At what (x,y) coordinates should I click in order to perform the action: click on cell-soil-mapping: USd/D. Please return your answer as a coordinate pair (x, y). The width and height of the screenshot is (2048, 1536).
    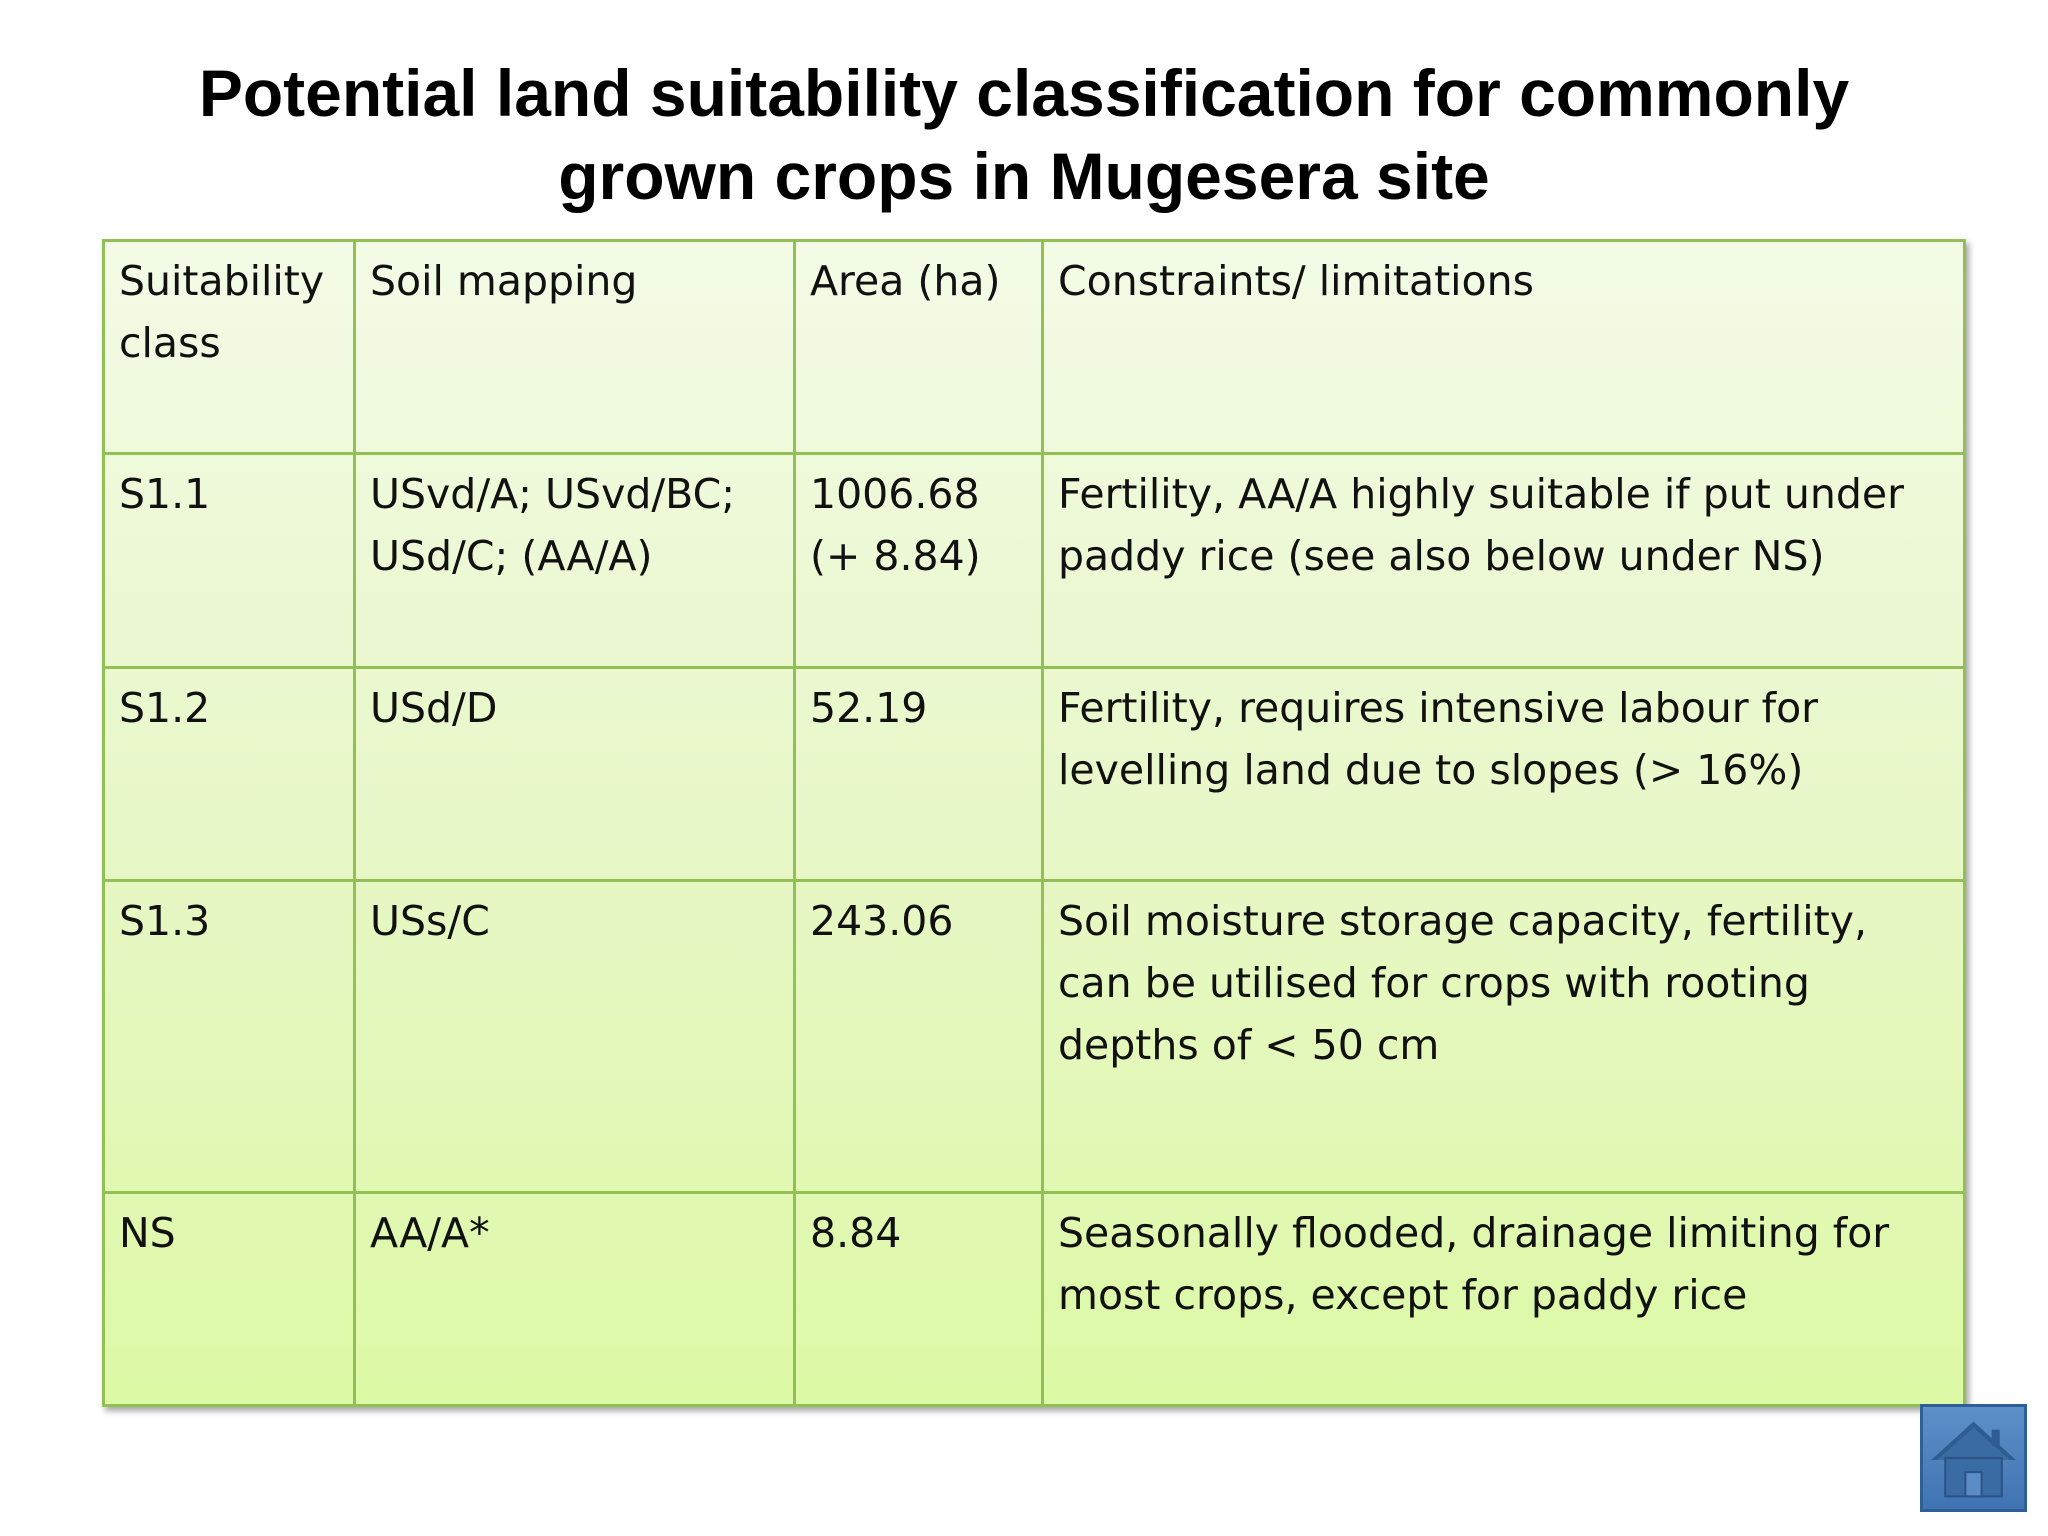
    Looking at the image, I should click on (574, 774).